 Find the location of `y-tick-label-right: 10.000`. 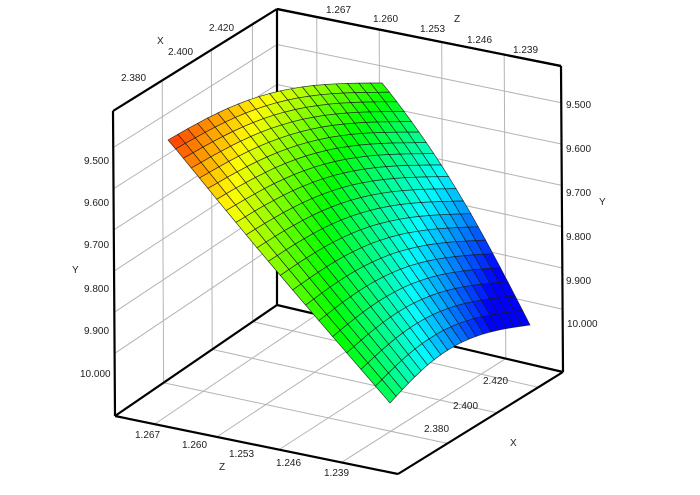

y-tick-label-right: 10.000 is located at coordinates (582, 324).